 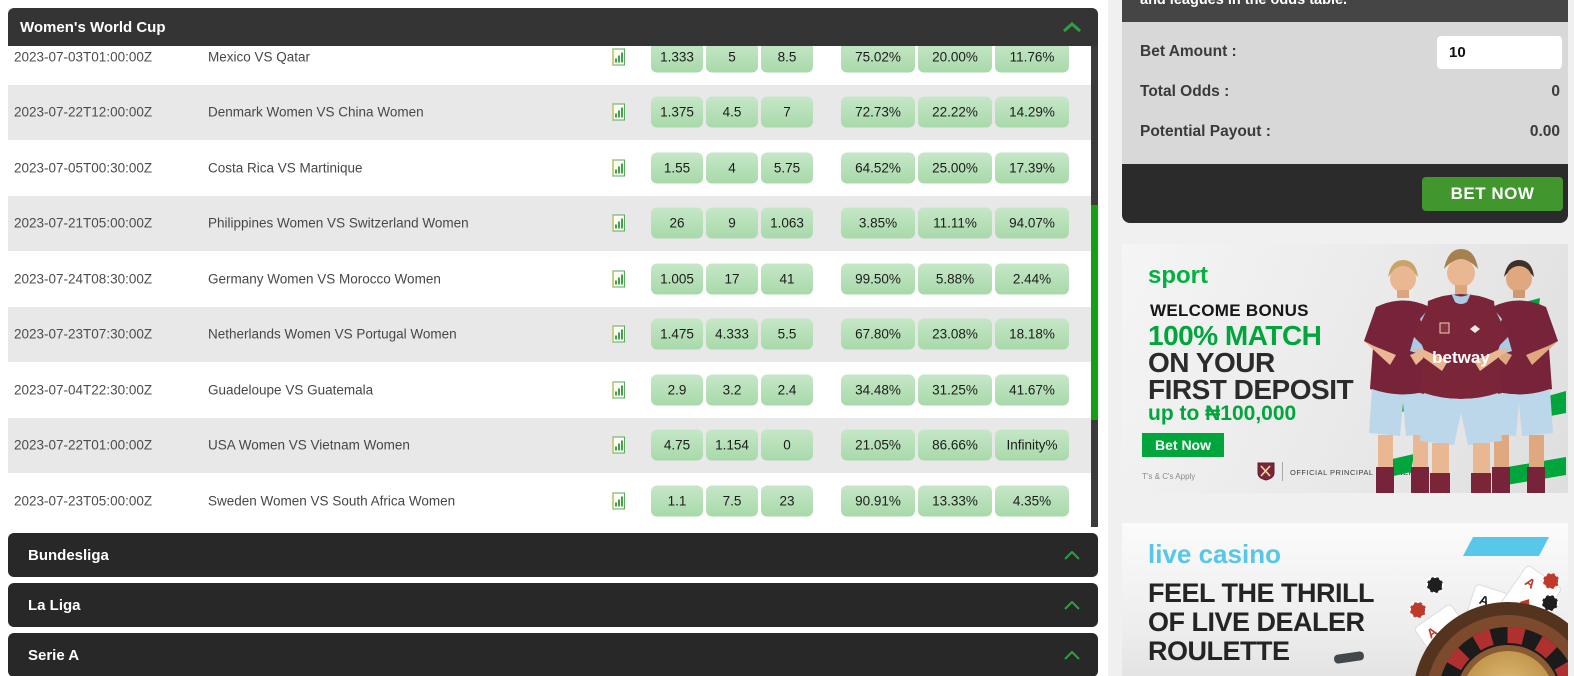 I want to click on odds-button: 4.75, so click(x=677, y=445).